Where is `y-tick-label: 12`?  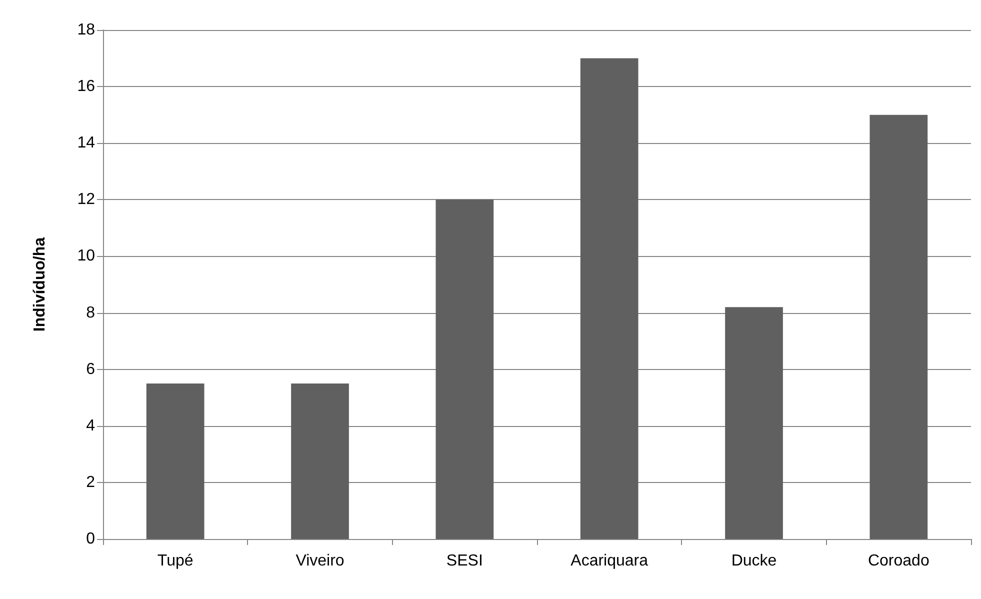
y-tick-label: 12 is located at coordinates (86, 199).